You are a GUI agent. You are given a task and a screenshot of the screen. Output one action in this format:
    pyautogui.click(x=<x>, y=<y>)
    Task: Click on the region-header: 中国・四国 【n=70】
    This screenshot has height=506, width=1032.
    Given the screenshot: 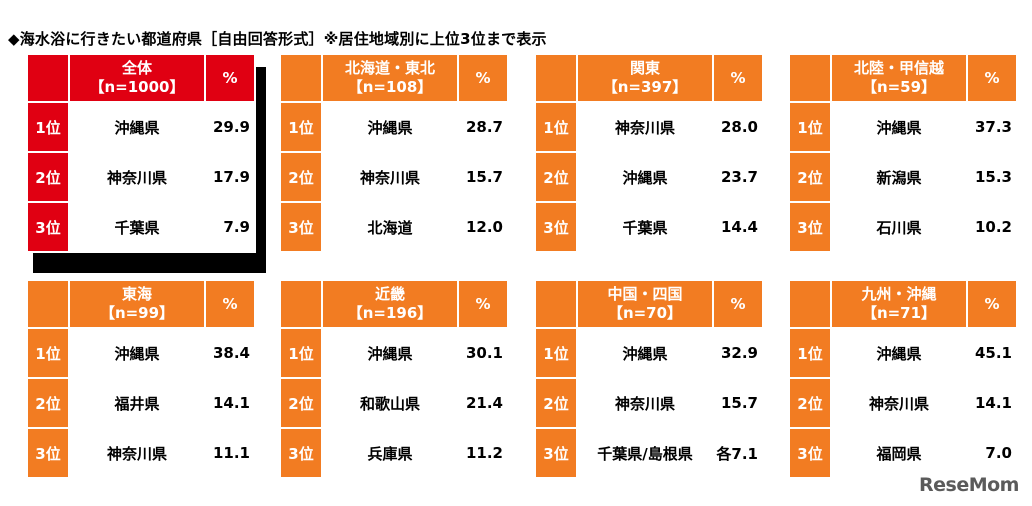 What is the action you would take?
    pyautogui.click(x=645, y=304)
    